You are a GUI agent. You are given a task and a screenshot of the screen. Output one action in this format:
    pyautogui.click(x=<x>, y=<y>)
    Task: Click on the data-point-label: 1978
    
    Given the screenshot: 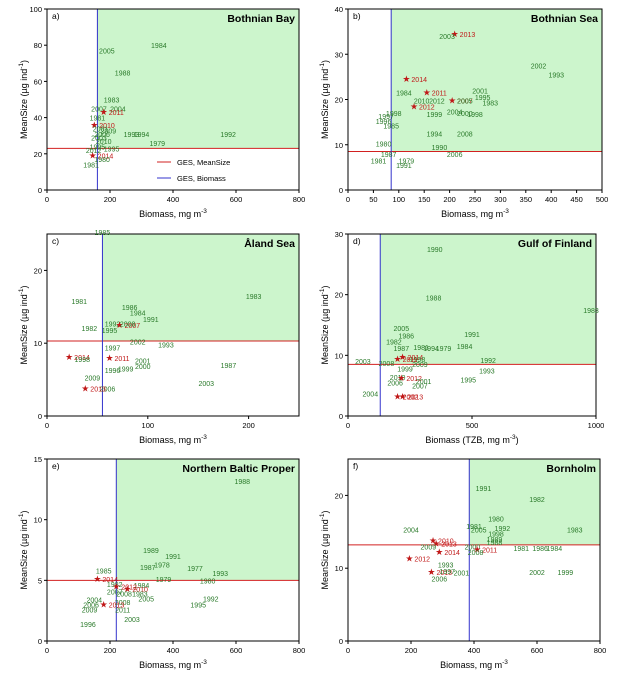 What is the action you would take?
    pyautogui.click(x=162, y=566)
    